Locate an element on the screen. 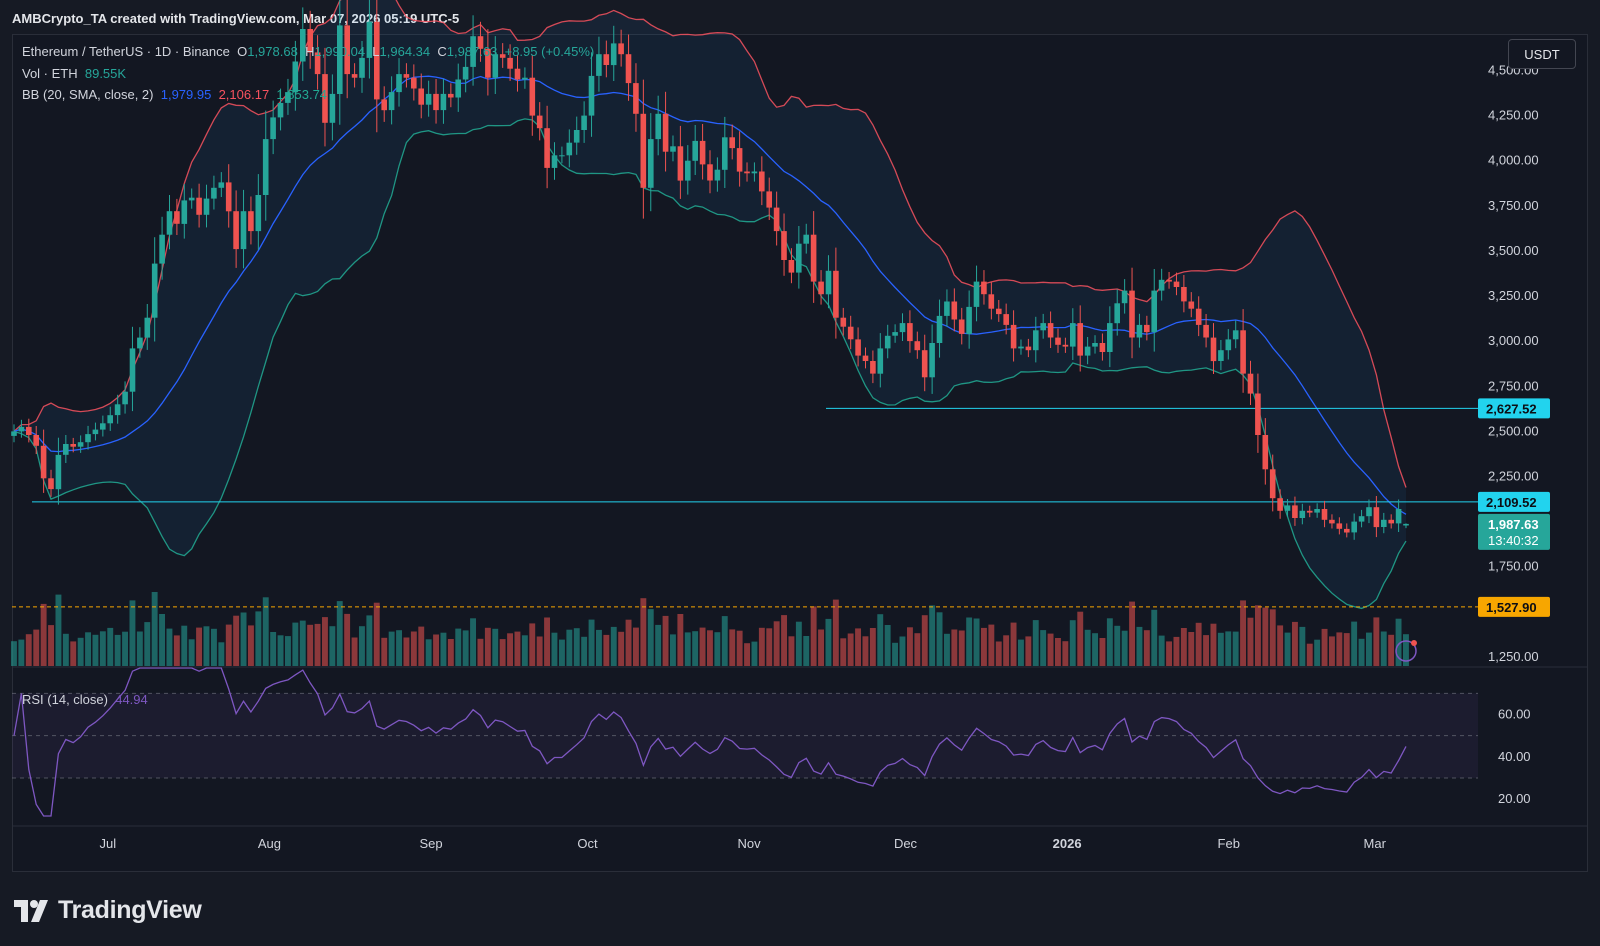 This screenshot has height=946, width=1600. bb-upper-value: 2,106.17 is located at coordinates (244, 94).